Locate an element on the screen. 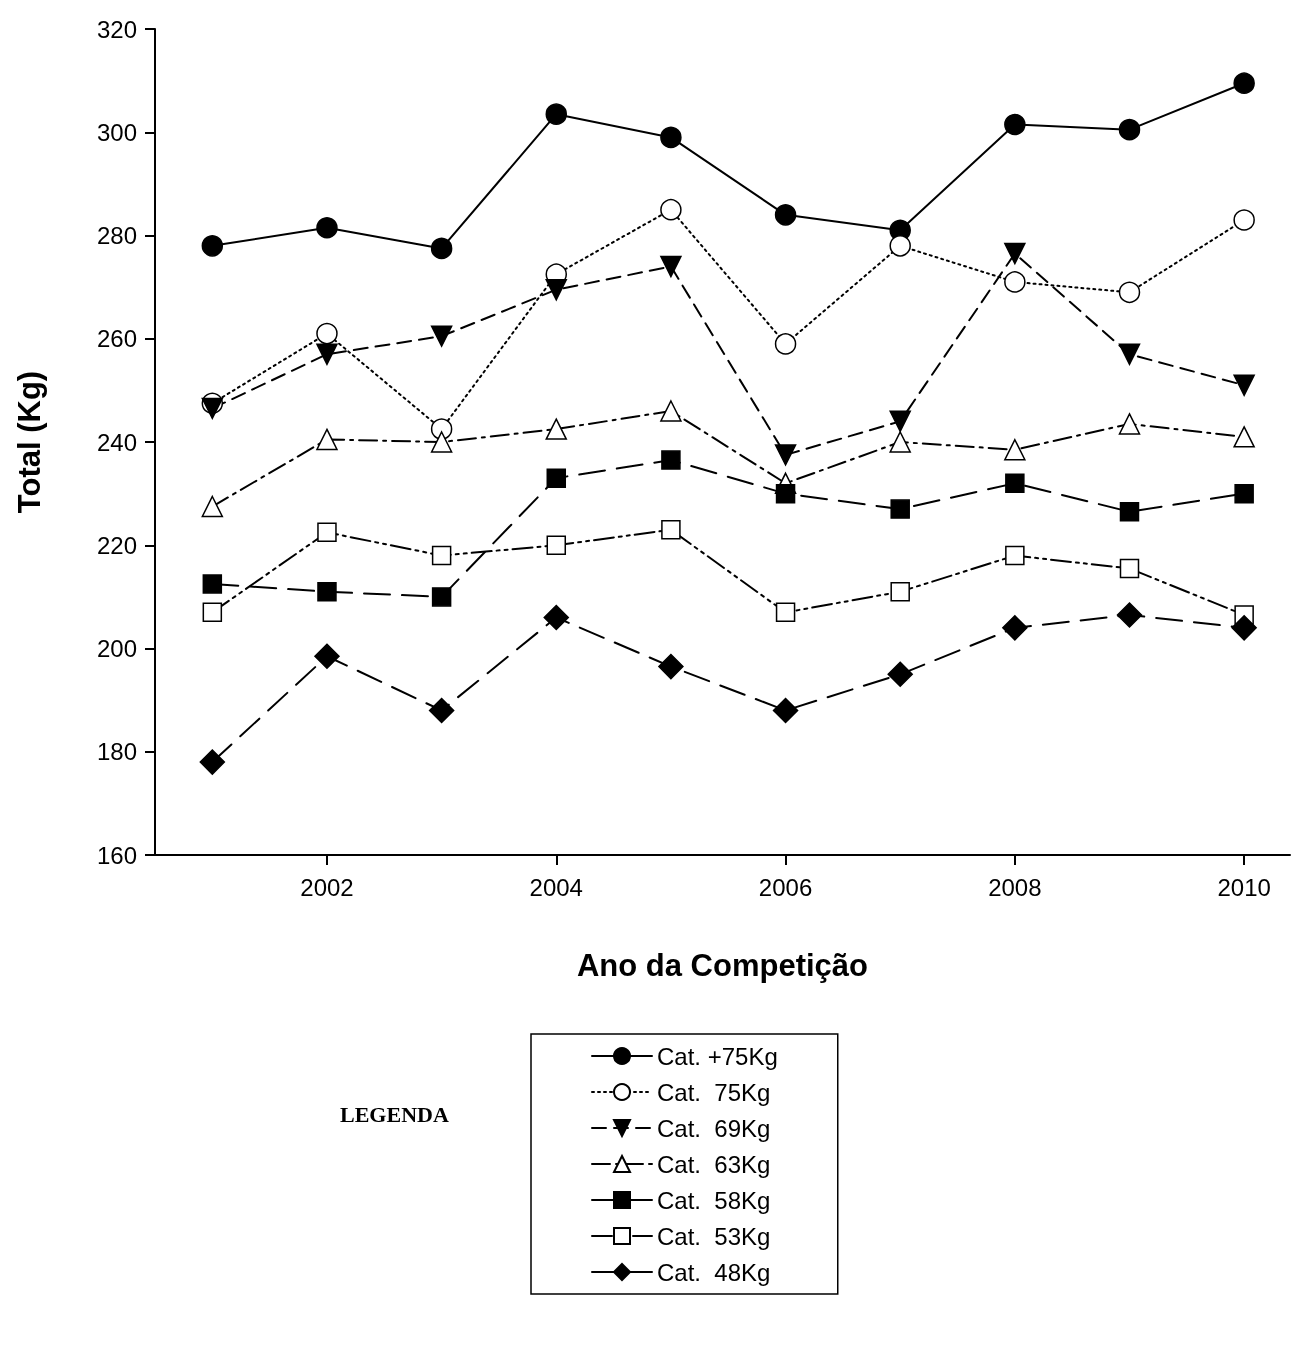 This screenshot has height=1349, width=1293. x-tick-label: 2004 is located at coordinates (556, 887).